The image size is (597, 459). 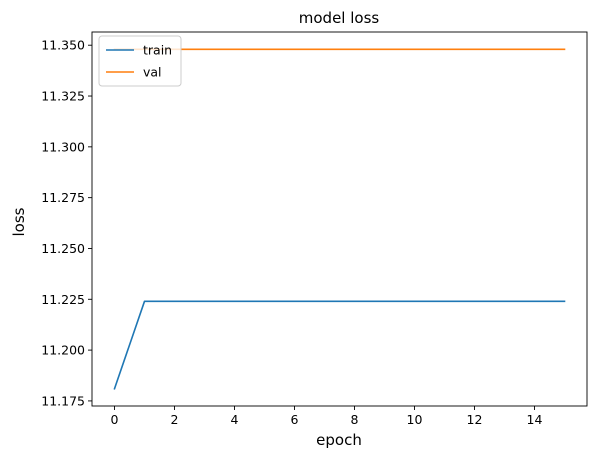 What do you see at coordinates (115, 419) in the screenshot?
I see `x-tick-label: 0` at bounding box center [115, 419].